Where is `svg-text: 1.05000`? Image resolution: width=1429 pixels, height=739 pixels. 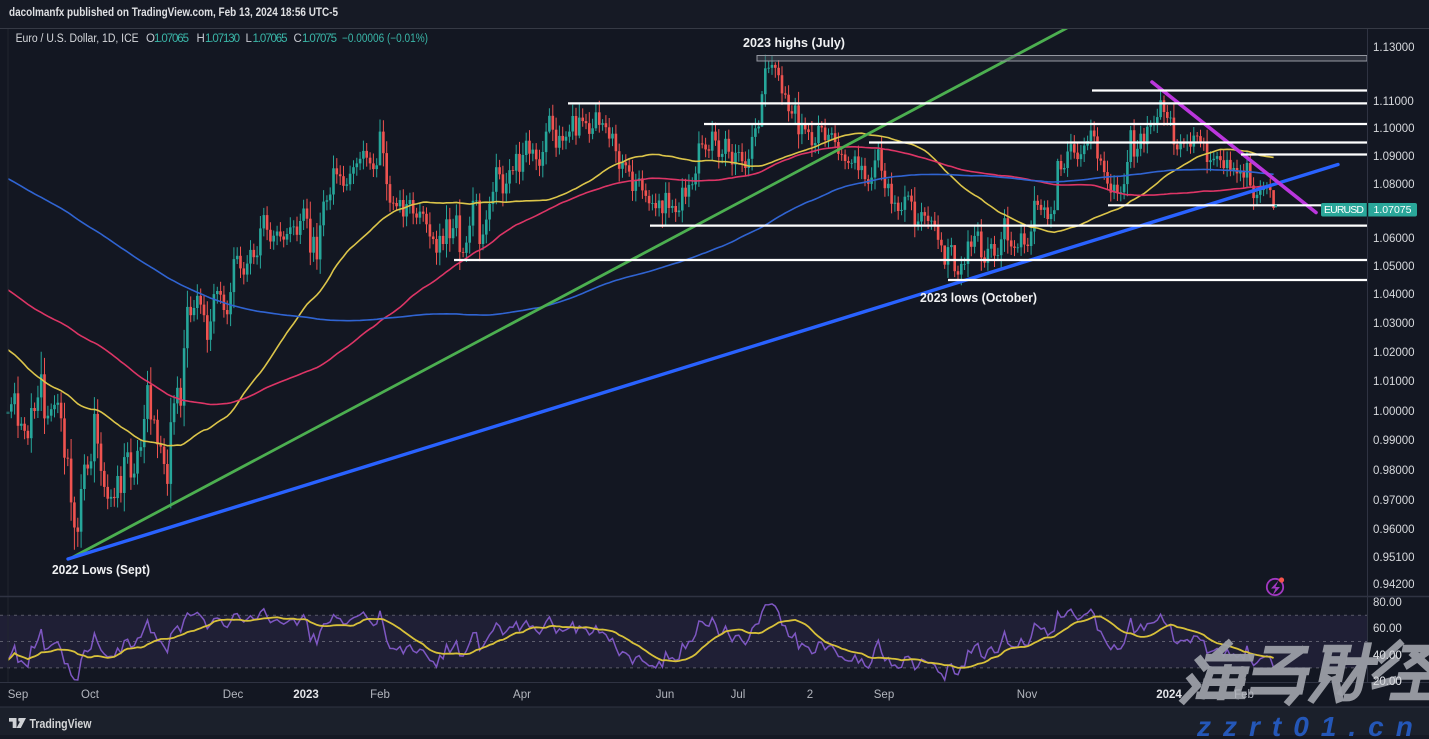
svg-text: 1.05000 is located at coordinates (1394, 267).